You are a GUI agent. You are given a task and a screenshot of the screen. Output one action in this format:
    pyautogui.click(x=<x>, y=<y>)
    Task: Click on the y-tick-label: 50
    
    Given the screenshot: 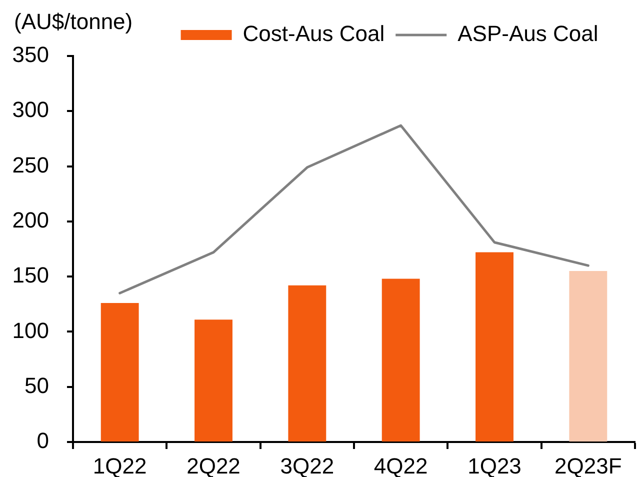 What is the action you would take?
    pyautogui.click(x=36, y=385)
    